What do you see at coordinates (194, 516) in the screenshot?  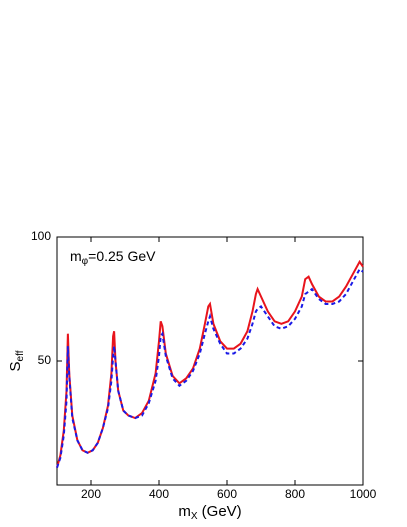 I see `x-label-sub: X` at bounding box center [194, 516].